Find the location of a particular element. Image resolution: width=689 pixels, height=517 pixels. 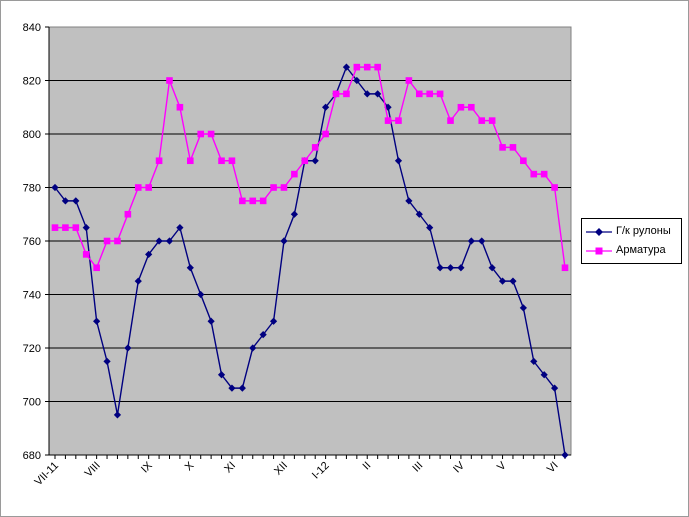

x-tick-label: VIII is located at coordinates (93, 470).